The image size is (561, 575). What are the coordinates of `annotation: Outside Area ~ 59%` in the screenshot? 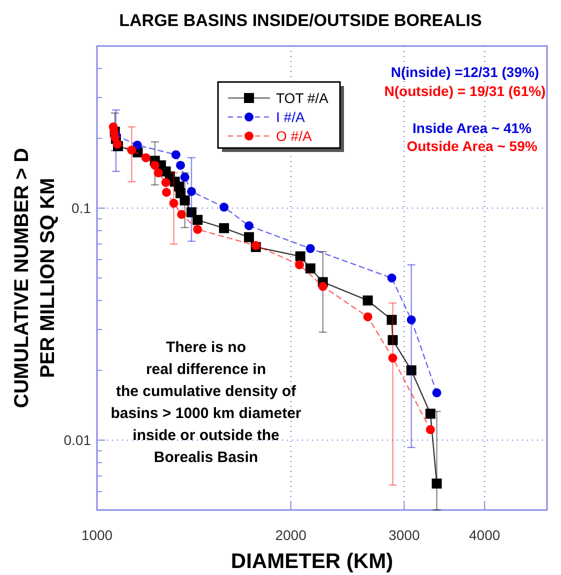 It's located at (472, 146).